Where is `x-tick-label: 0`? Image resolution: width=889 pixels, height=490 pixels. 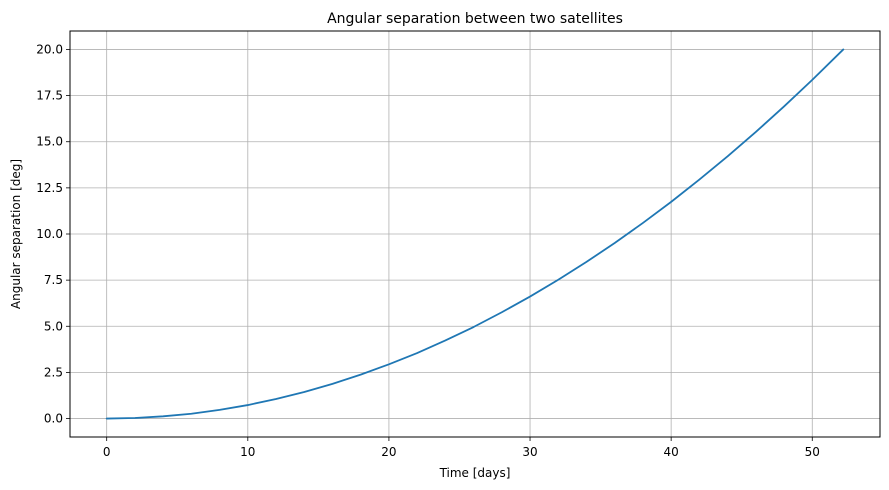 x-tick-label: 0 is located at coordinates (107, 452).